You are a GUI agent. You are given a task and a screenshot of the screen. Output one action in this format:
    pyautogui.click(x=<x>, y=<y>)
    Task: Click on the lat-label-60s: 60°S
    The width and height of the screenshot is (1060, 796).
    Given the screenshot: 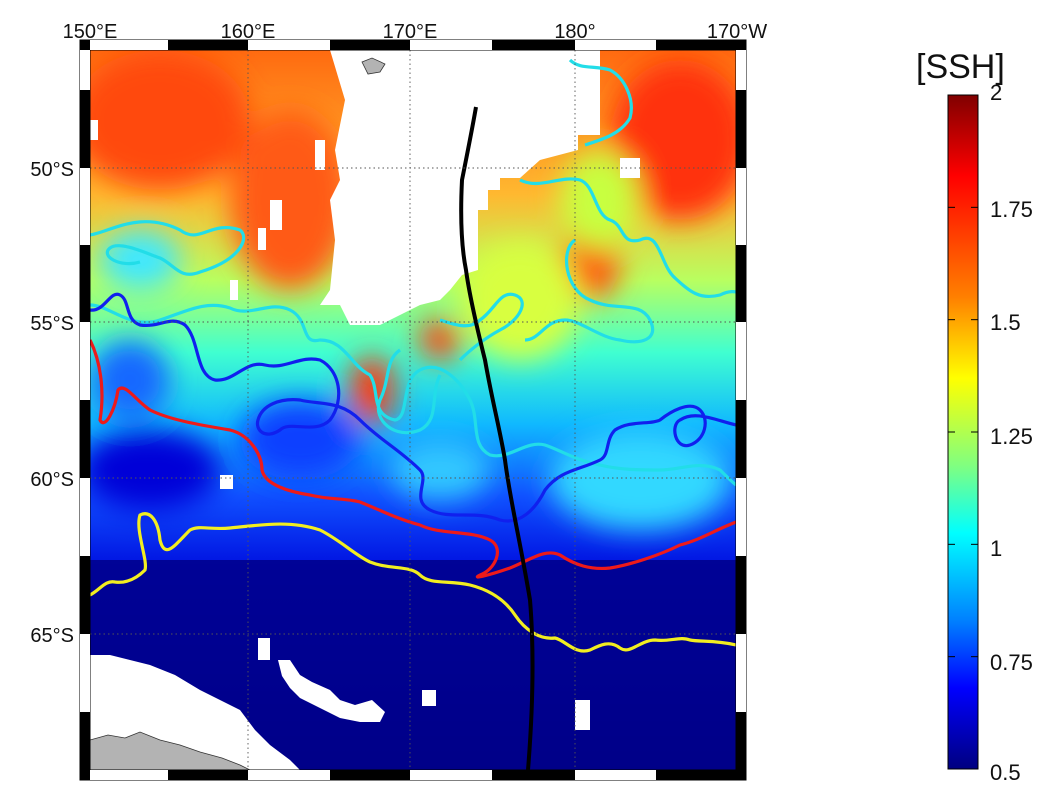 What is the action you would take?
    pyautogui.click(x=52, y=480)
    